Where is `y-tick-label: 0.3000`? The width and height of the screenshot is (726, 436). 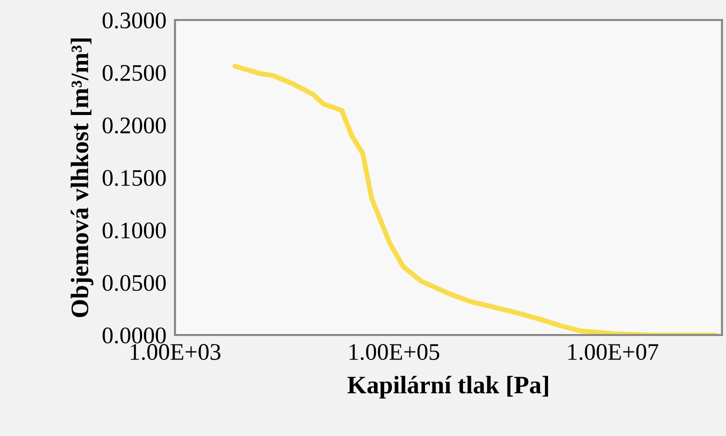 y-tick-label: 0.3000 is located at coordinates (134, 20).